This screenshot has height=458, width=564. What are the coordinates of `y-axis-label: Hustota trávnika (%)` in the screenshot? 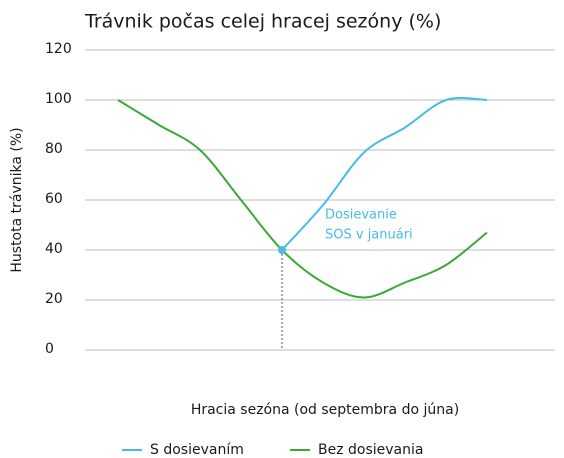 It's located at (17, 199).